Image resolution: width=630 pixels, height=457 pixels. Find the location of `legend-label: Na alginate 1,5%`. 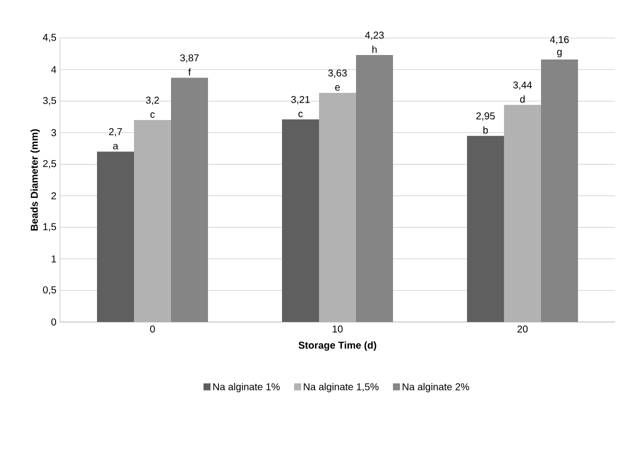

legend-label: Na alginate 1,5% is located at coordinates (341, 387).